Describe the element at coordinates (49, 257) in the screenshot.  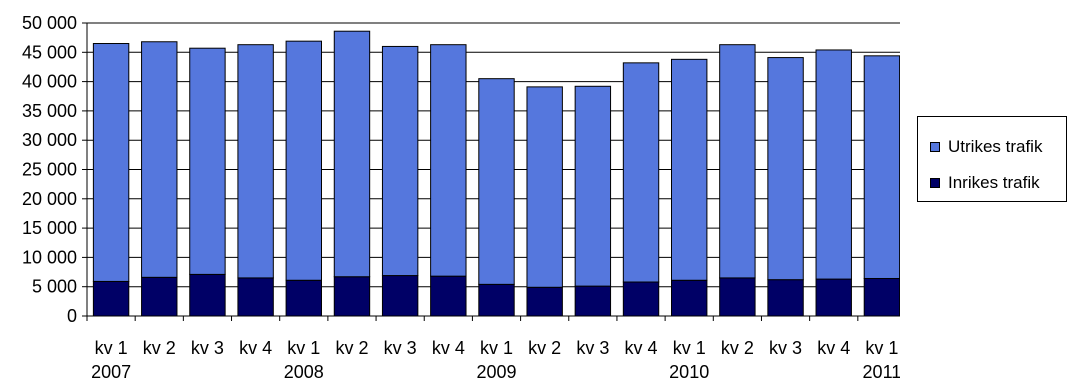
I see `y-tick-label: 10 000` at that location.